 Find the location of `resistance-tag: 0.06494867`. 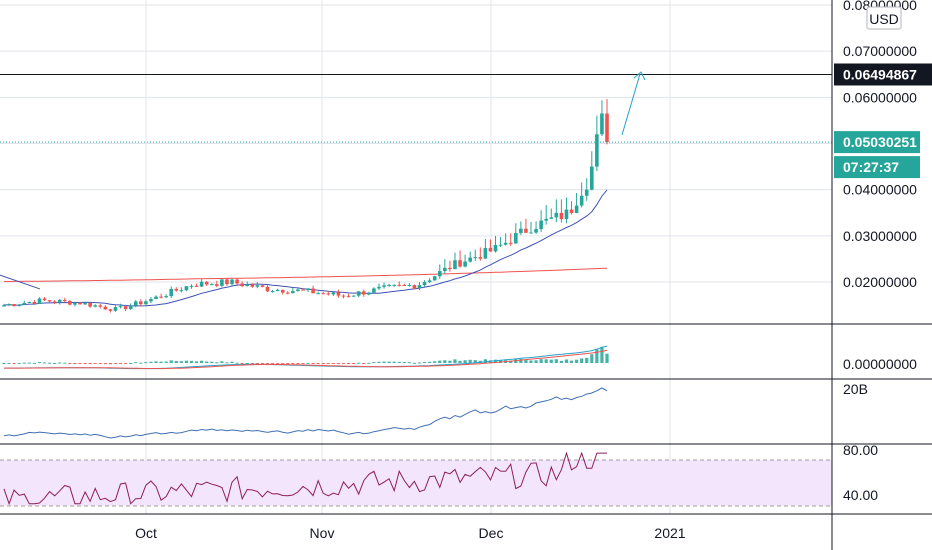

resistance-tag: 0.06494867 is located at coordinates (883, 74).